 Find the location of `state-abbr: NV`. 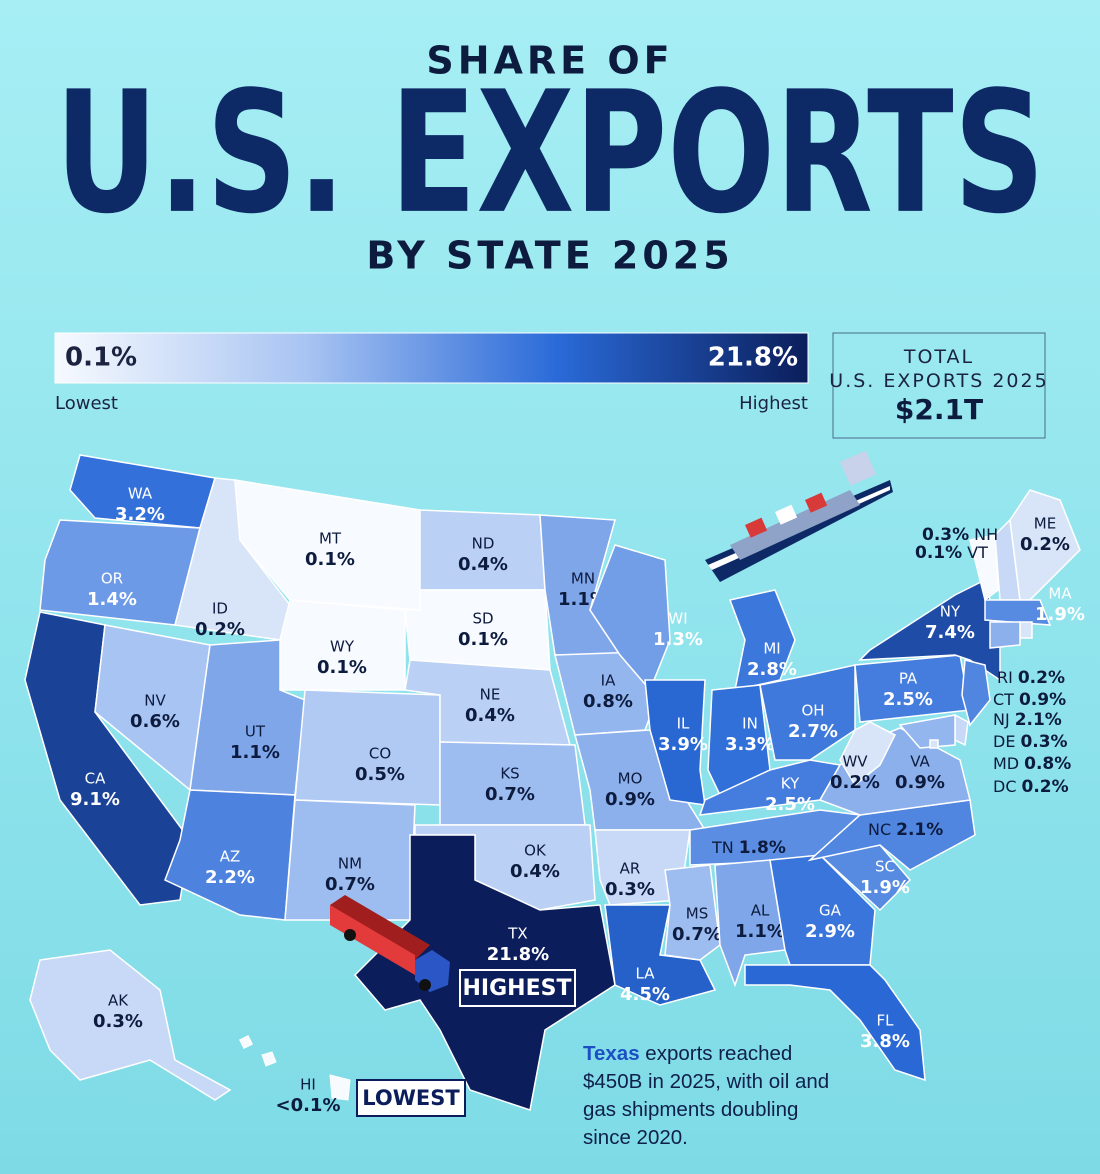

state-abbr: NV is located at coordinates (155, 701).